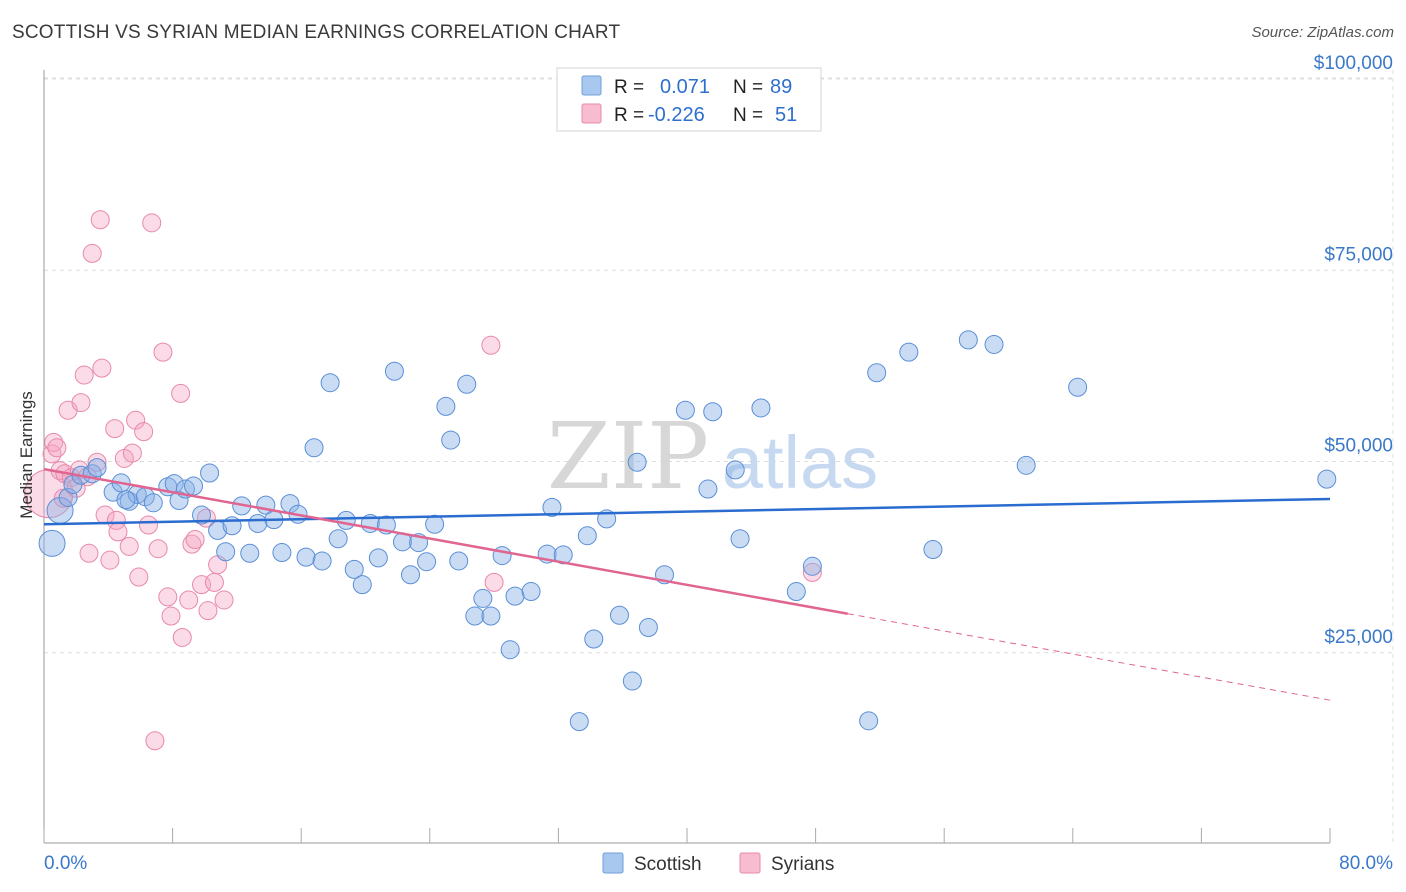 The width and height of the screenshot is (1406, 892). Describe the element at coordinates (781, 87) in the screenshot. I see `scottish-n-value: 89` at that location.